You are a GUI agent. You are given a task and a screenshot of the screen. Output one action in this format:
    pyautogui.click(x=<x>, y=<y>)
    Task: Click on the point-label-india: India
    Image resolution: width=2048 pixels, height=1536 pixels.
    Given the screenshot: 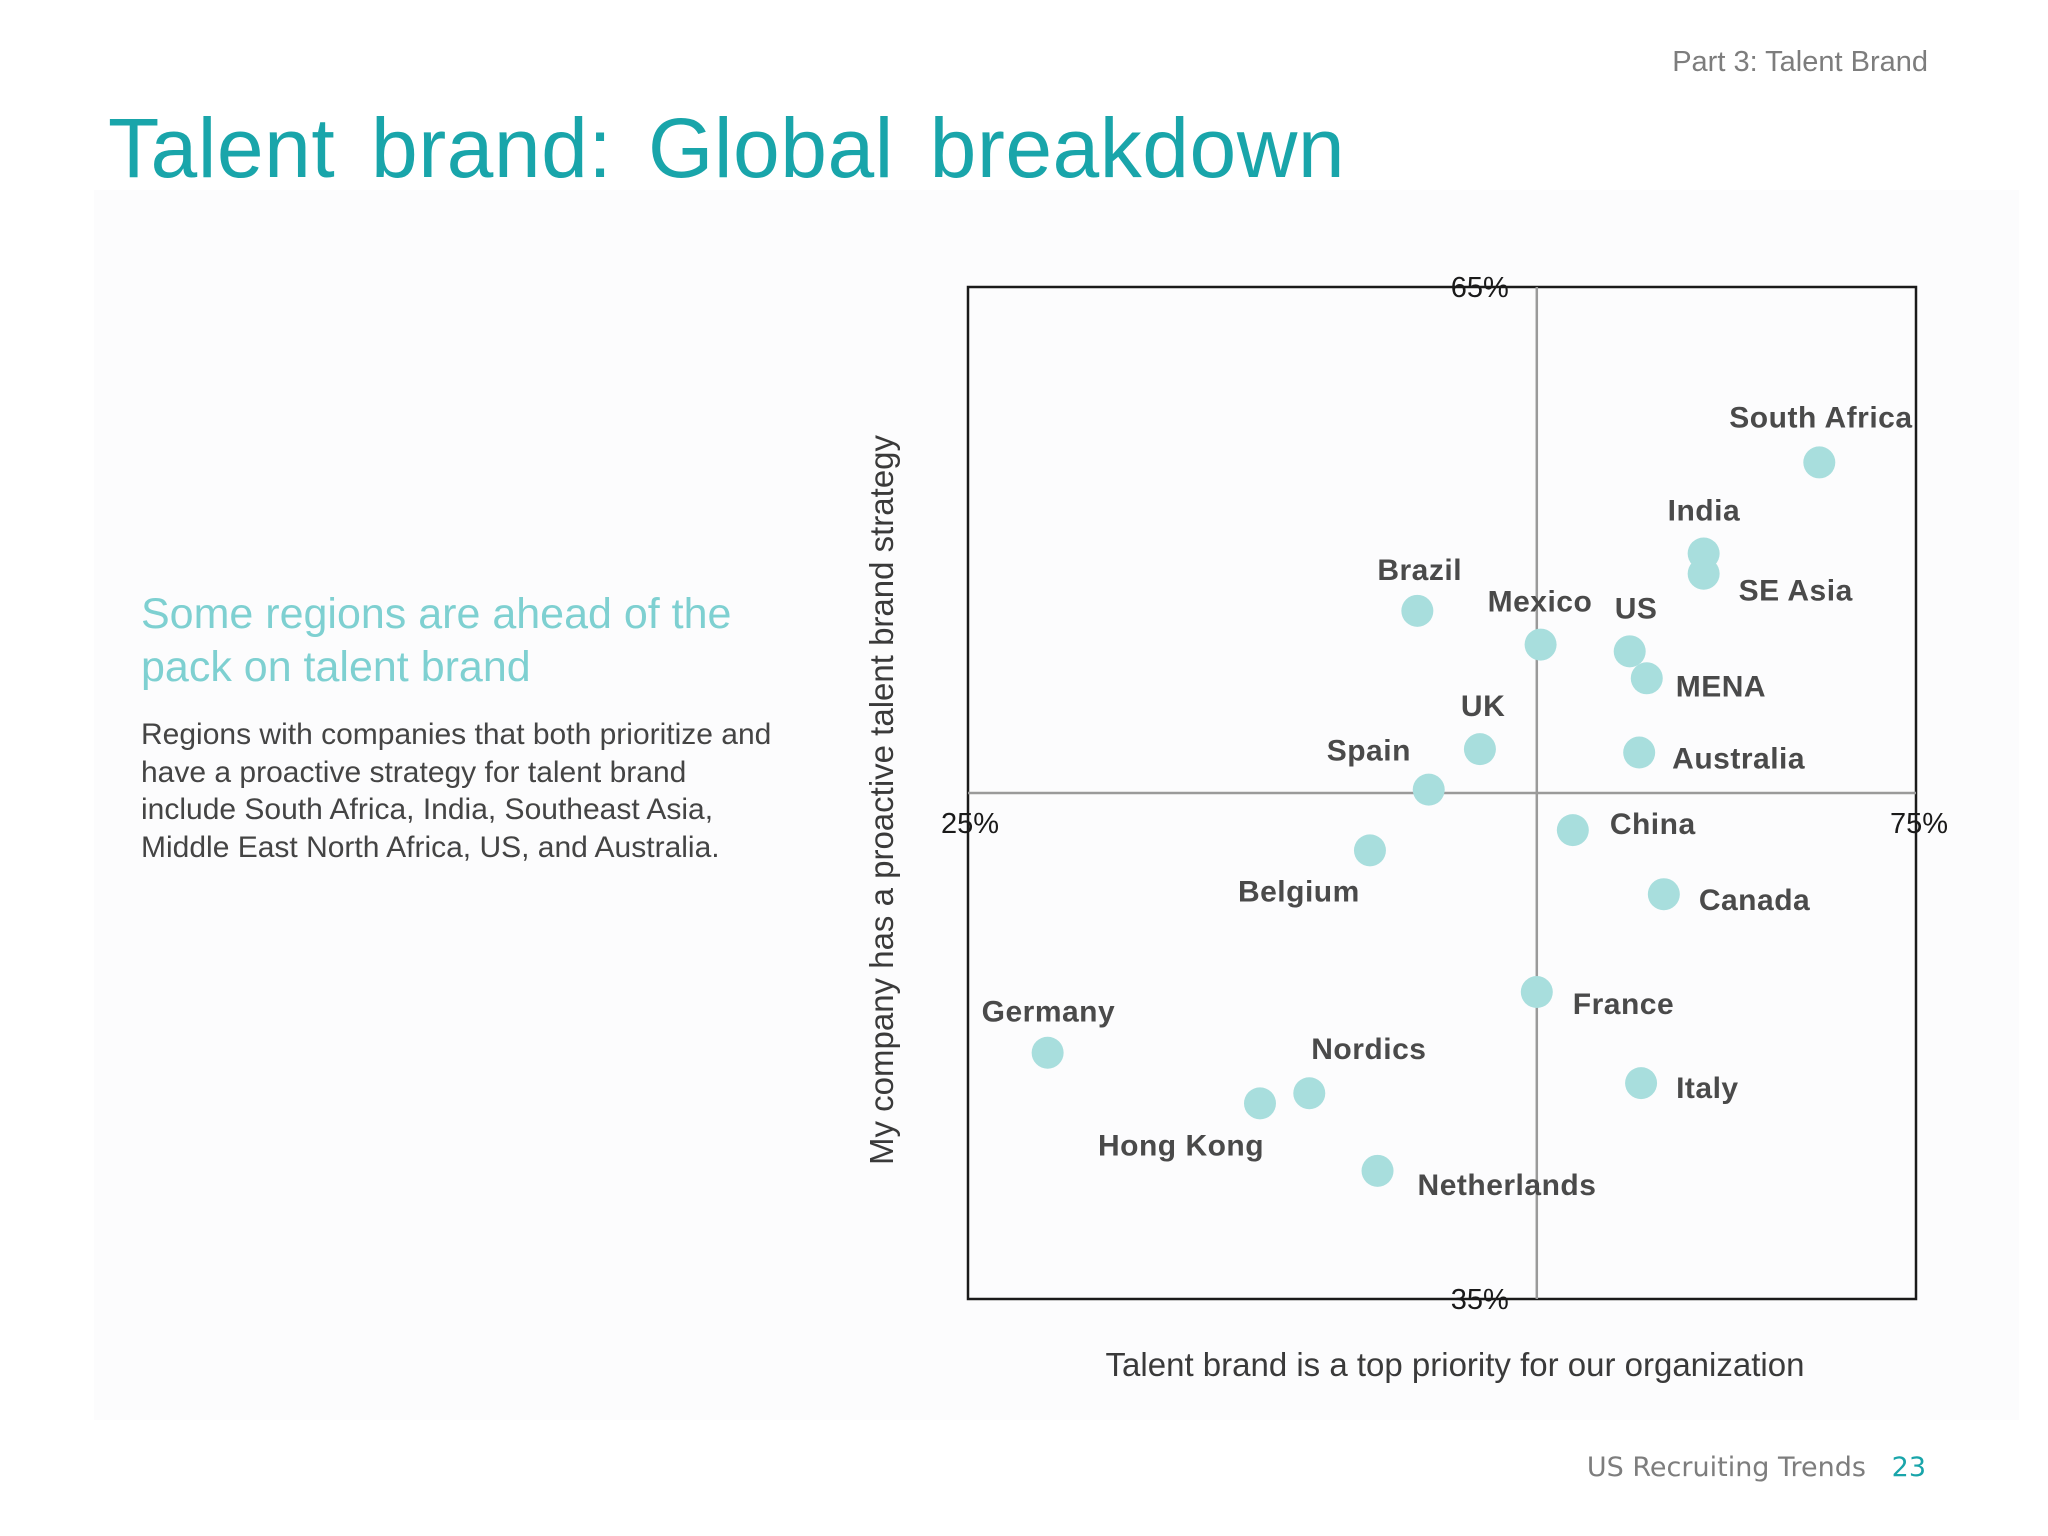 What is the action you would take?
    pyautogui.click(x=1704, y=510)
    